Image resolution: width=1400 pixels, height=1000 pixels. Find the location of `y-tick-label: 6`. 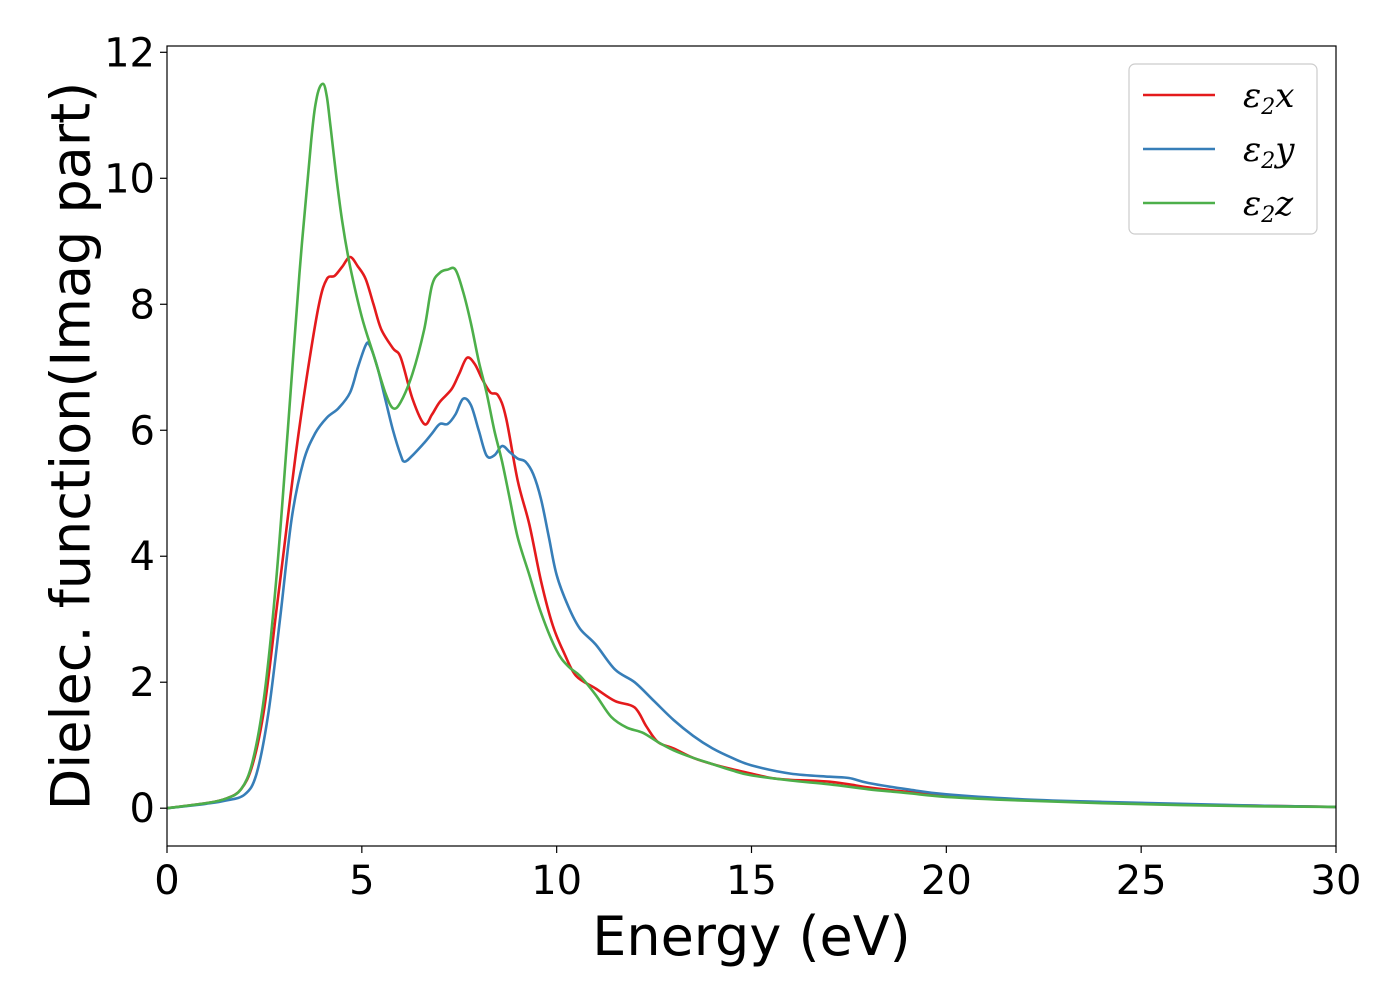

y-tick-label: 6 is located at coordinates (142, 431).